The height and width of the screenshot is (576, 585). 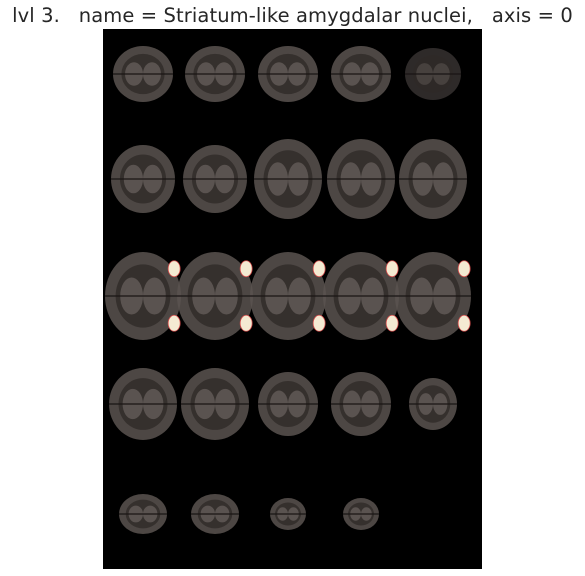 I want to click on brain-slice-r1c2, so click(x=288, y=179).